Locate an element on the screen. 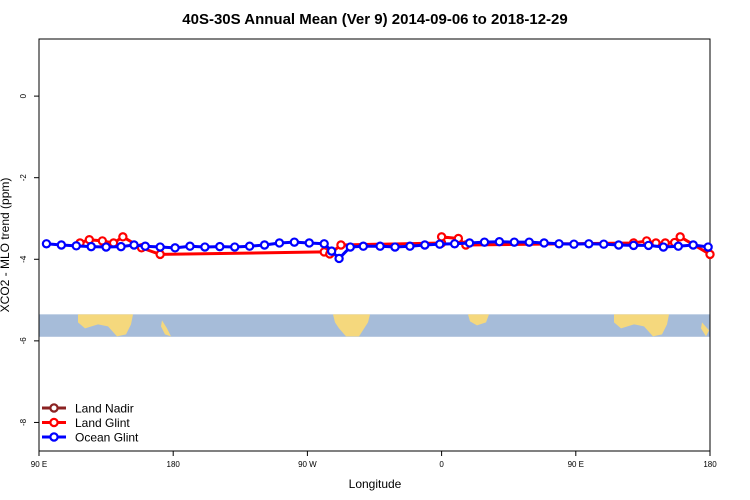 The image size is (750, 500). y-tick-label: 0 is located at coordinates (23, 95).